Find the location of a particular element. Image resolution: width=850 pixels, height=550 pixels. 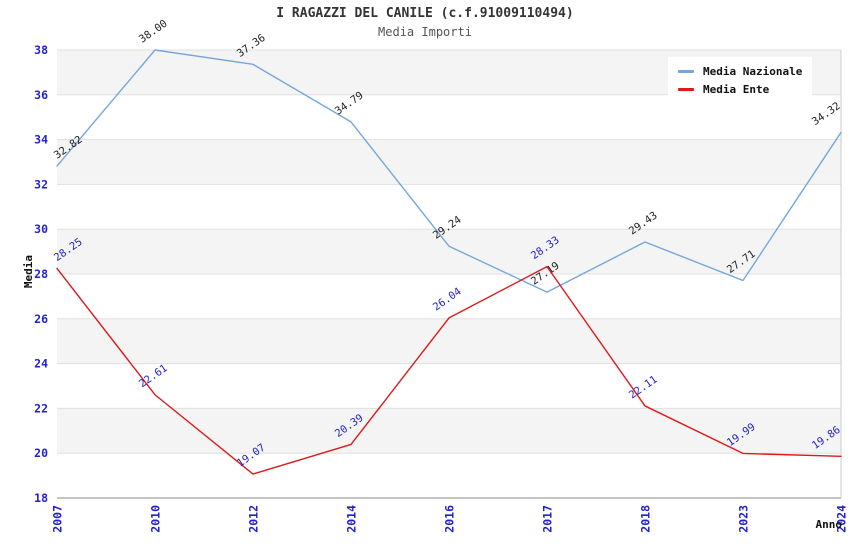

x-tick-label: 2010 is located at coordinates (156, 519).